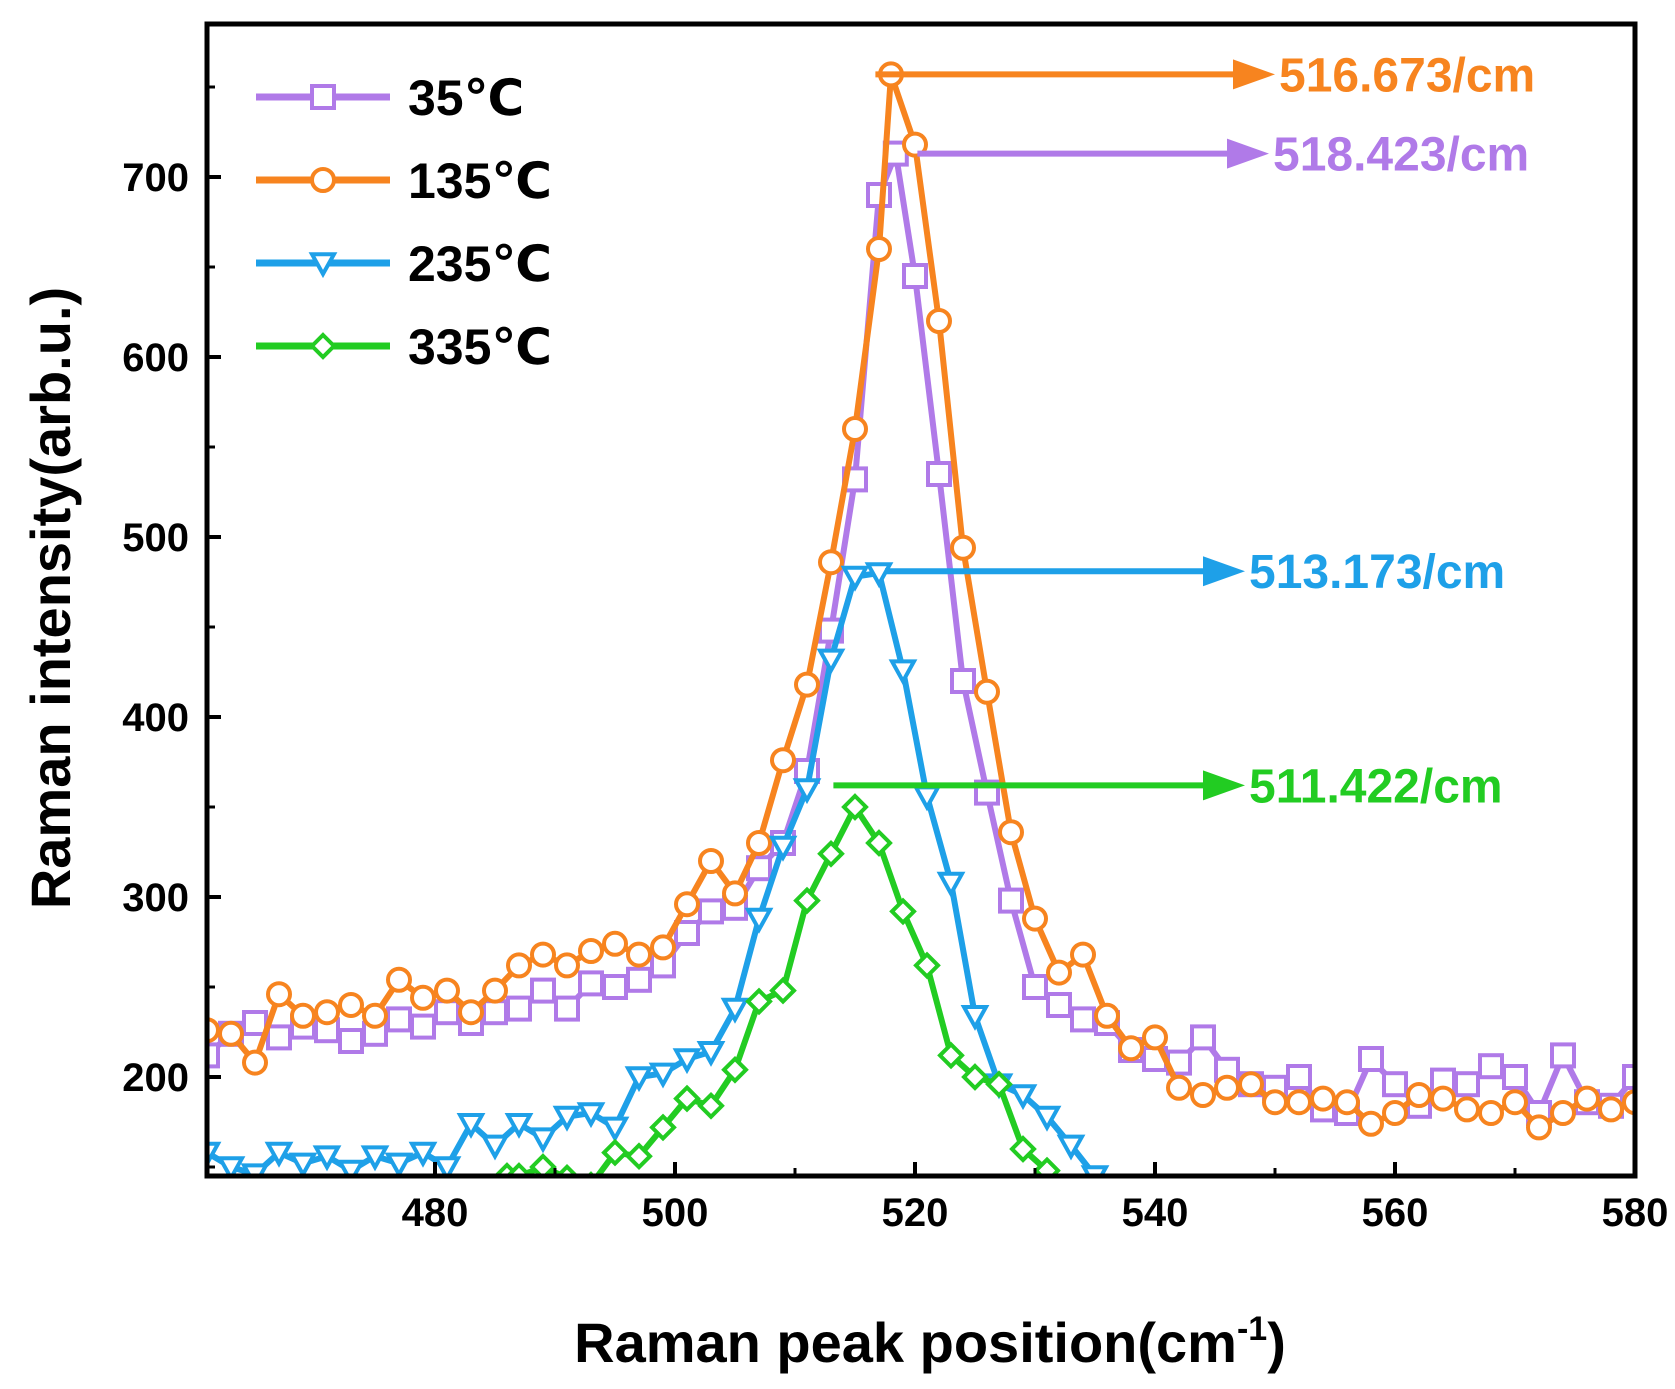 The image size is (1675, 1389). I want to click on legend-label: 35℃, so click(466, 98).